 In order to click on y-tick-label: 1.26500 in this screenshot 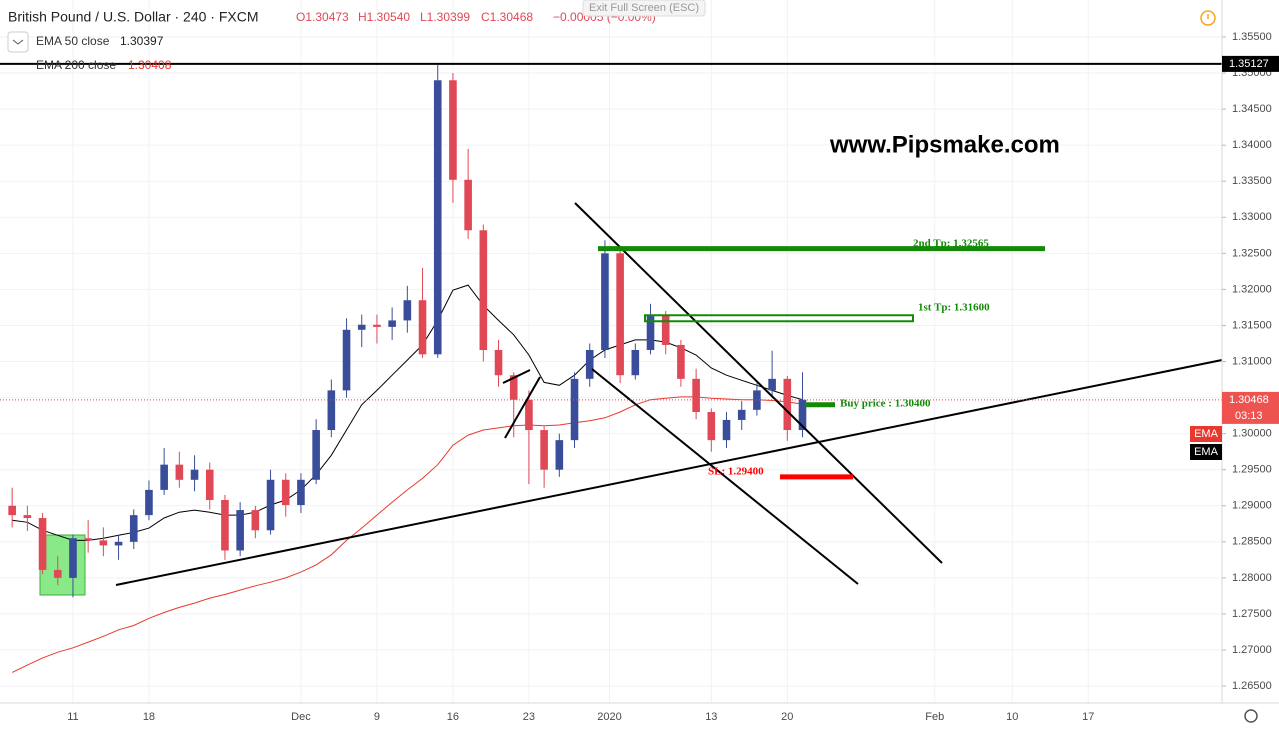, I will do `click(1252, 686)`.